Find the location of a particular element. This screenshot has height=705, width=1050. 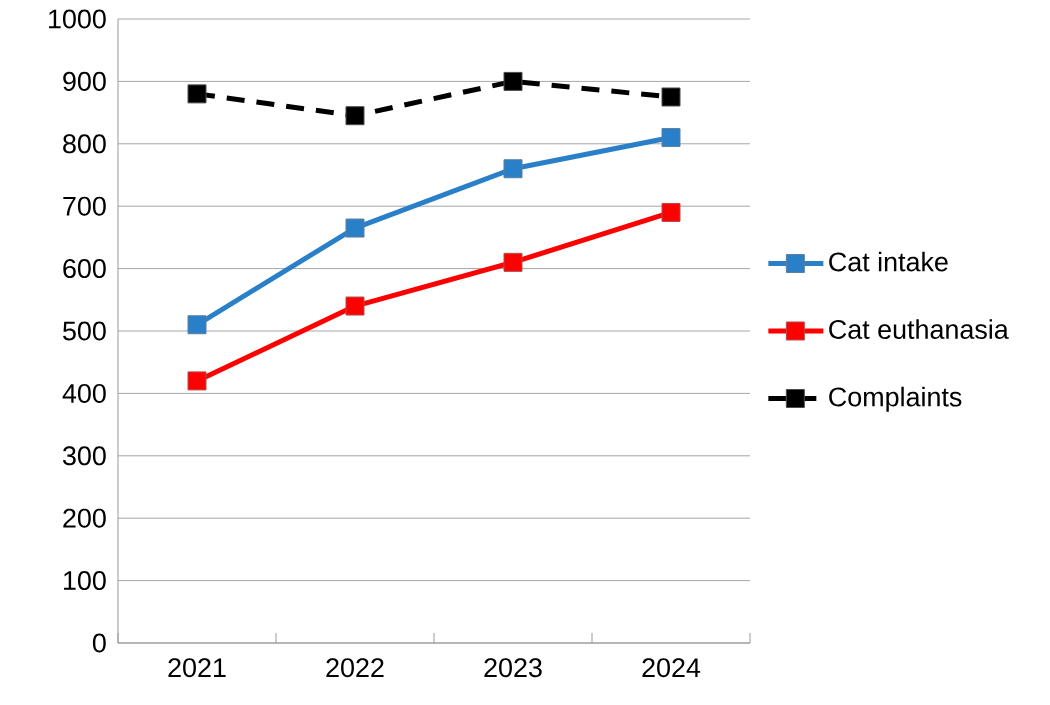

y-tick-label: 800 is located at coordinates (84, 144).